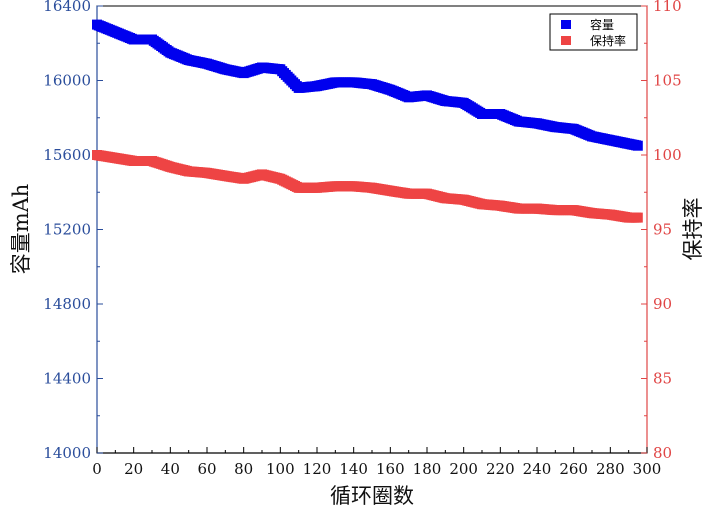  I want to click on right-axis-ticks: 80 85 90 95 100 105 110, so click(661, 231).